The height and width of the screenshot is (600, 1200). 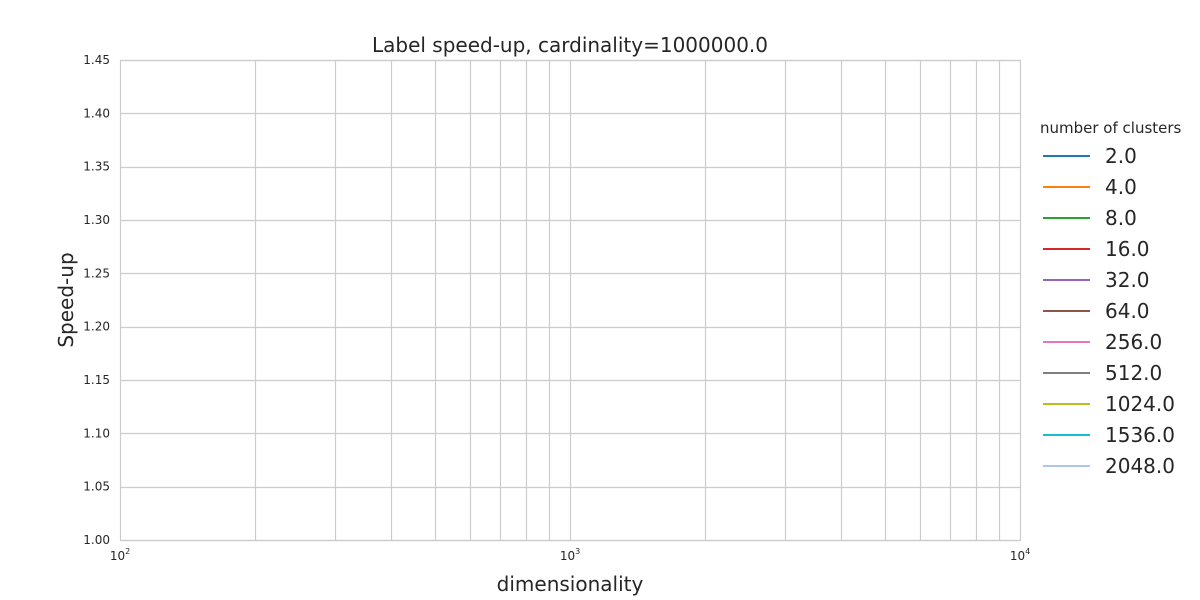 I want to click on y-tick-labels: 1.00 1.05 1.10 1.15 1.20 1.25 1.30 1.35 1.40 1.45, so click(x=96, y=300).